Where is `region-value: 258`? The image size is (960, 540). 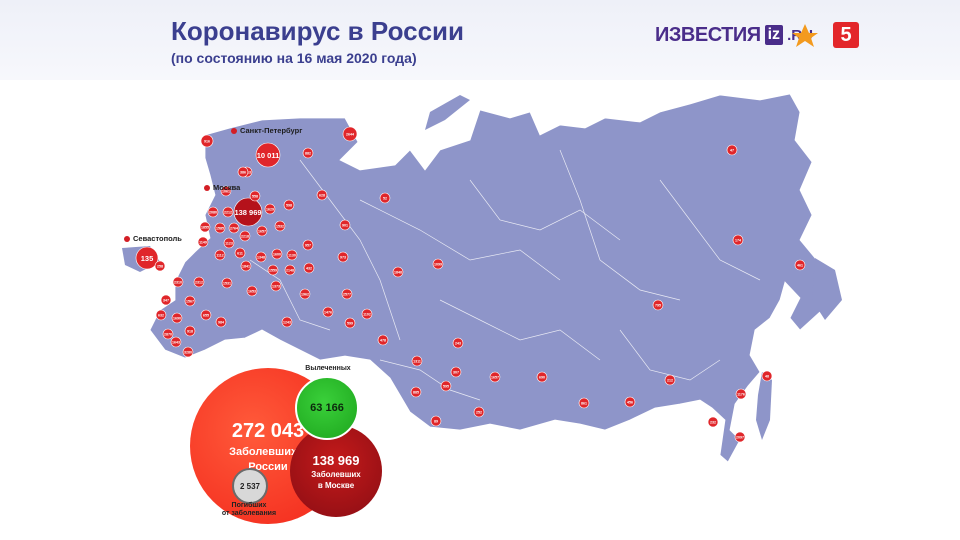
region-value: 258 is located at coordinates (160, 266).